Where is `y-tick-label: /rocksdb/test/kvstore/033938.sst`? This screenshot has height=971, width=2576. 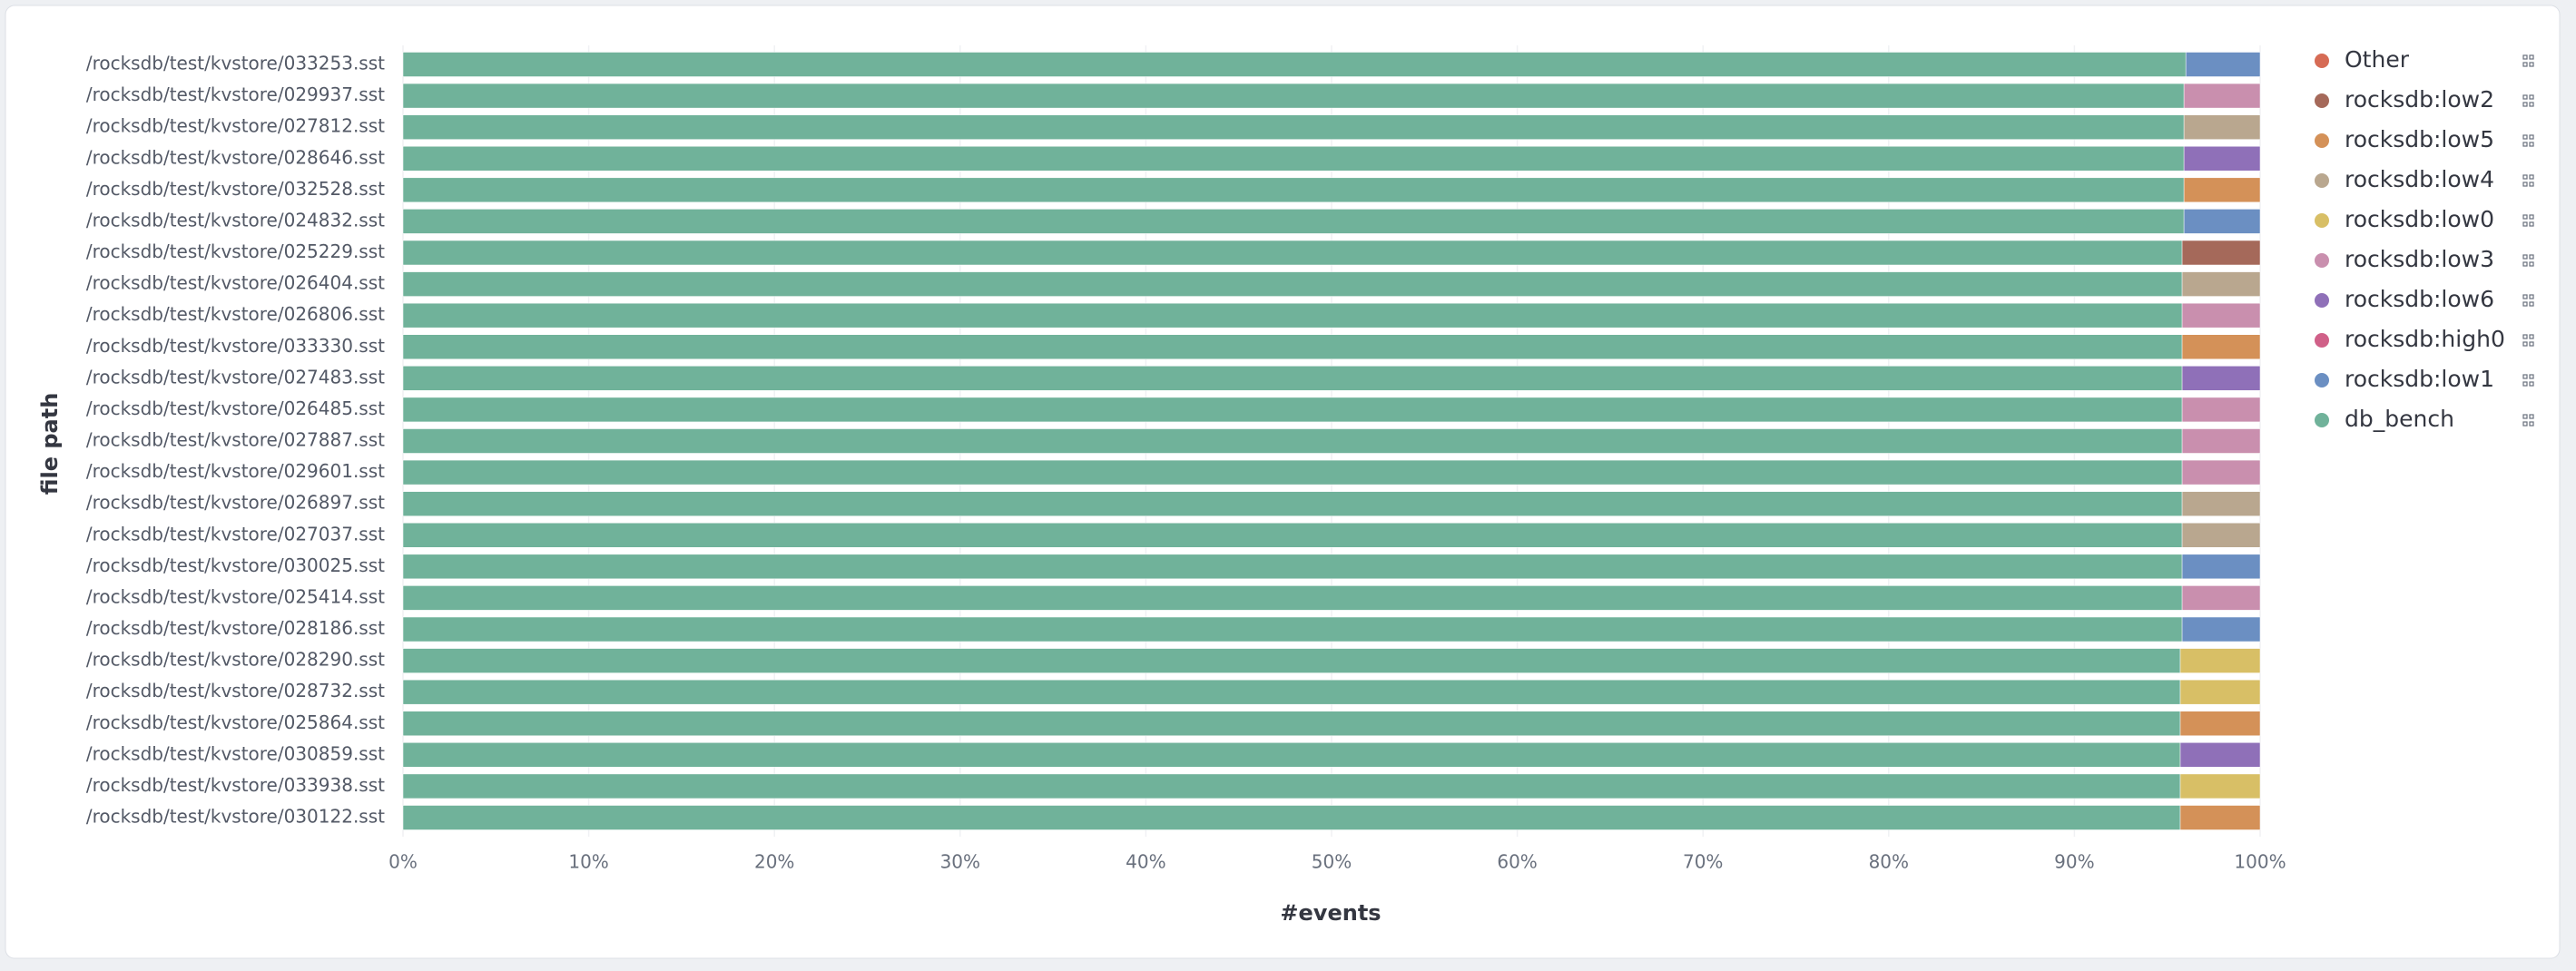
y-tick-label: /rocksdb/test/kvstore/033938.sst is located at coordinates (235, 785).